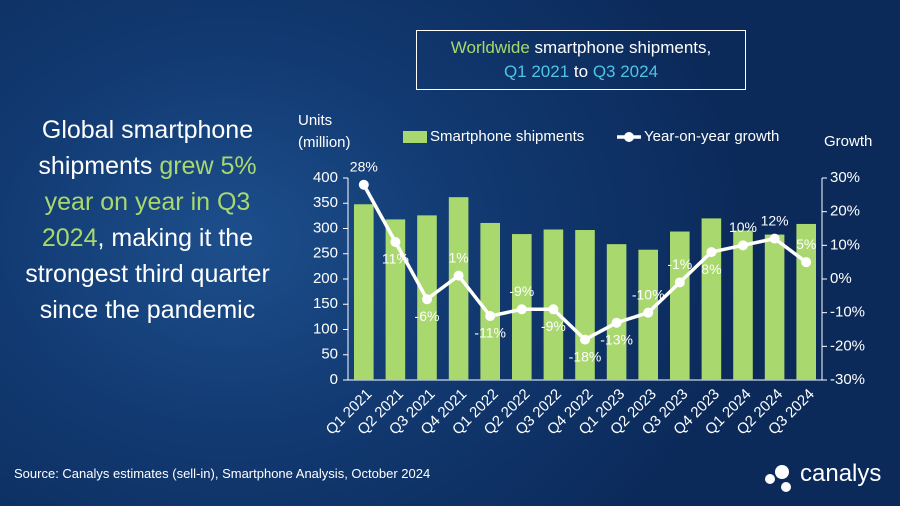 This screenshot has height=506, width=900. What do you see at coordinates (325, 177) in the screenshot?
I see `y-tick-label: 400` at bounding box center [325, 177].